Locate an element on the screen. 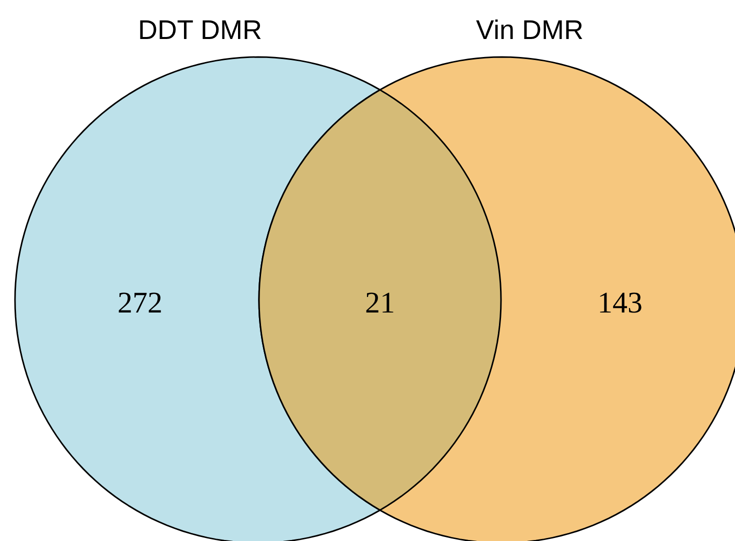  data-label: 143 is located at coordinates (620, 303).